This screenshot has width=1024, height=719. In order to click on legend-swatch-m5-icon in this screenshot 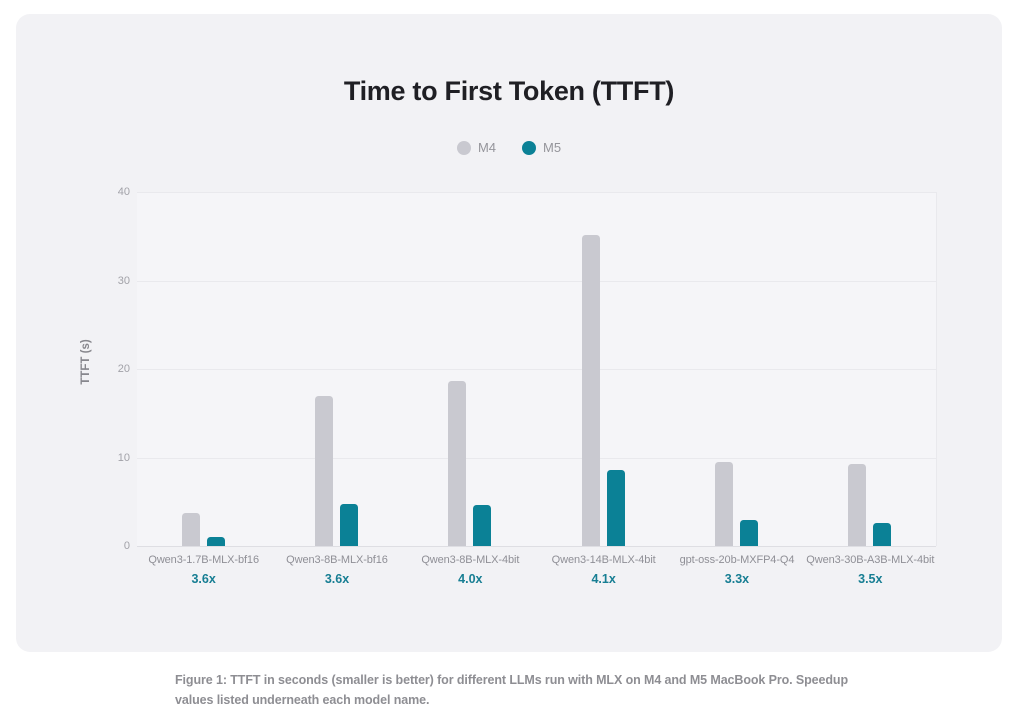, I will do `click(529, 147)`.